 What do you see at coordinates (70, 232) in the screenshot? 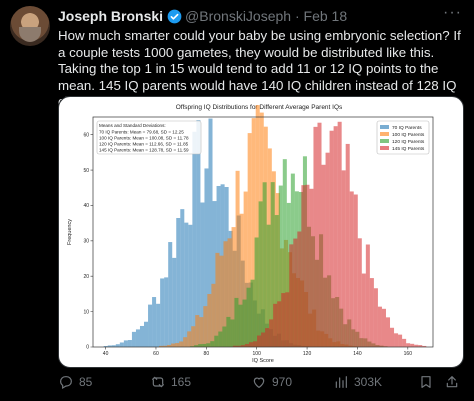
I see `y-axis-label: Frequency` at bounding box center [70, 232].